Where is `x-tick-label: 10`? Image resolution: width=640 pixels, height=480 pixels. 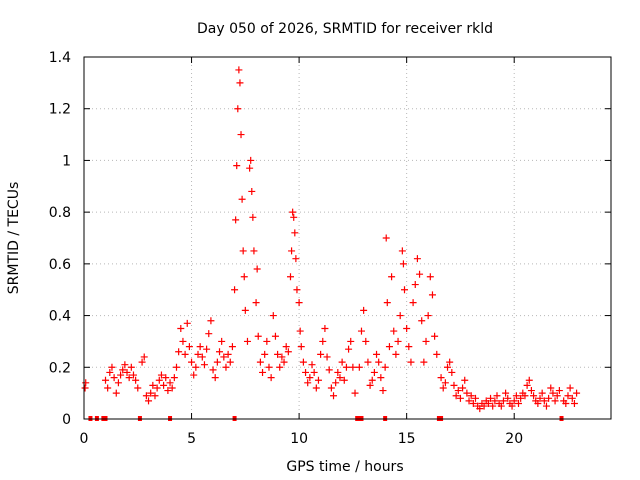
x-tick-label: 10 is located at coordinates (299, 439).